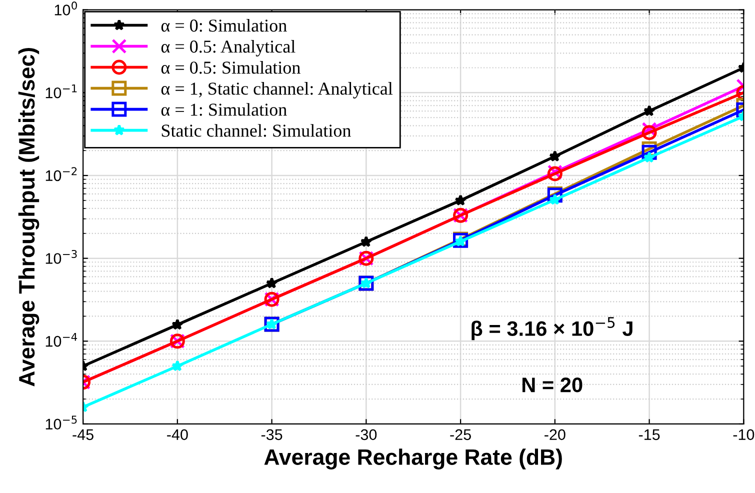  What do you see at coordinates (61, 174) in the screenshot?
I see `y-tick-label: 10$^{−2}$` at bounding box center [61, 174].